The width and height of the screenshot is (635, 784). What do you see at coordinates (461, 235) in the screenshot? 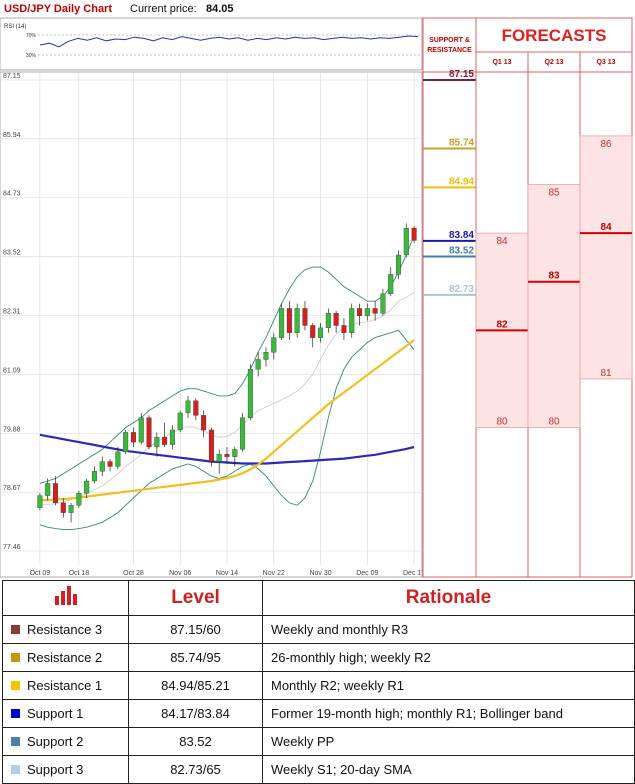
I see `sr-label: 83.84` at bounding box center [461, 235].